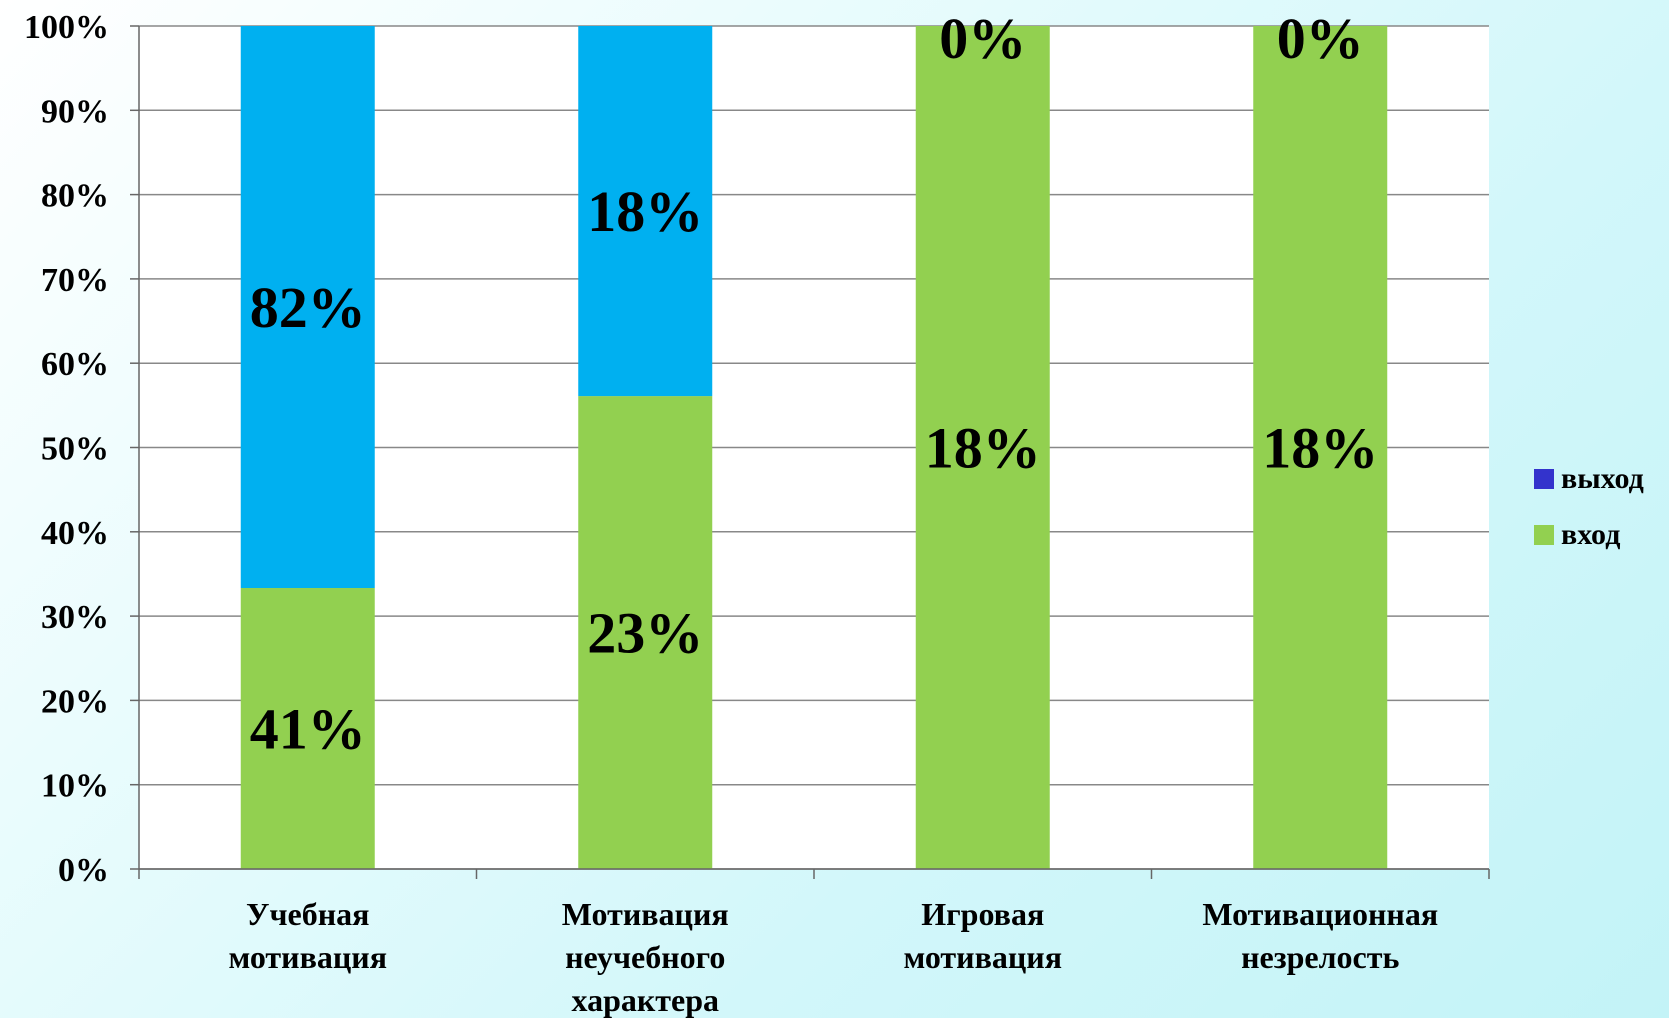 Image resolution: width=1669 pixels, height=1018 pixels. I want to click on x-category-label: Мотивационная незрелость, so click(1320, 935).